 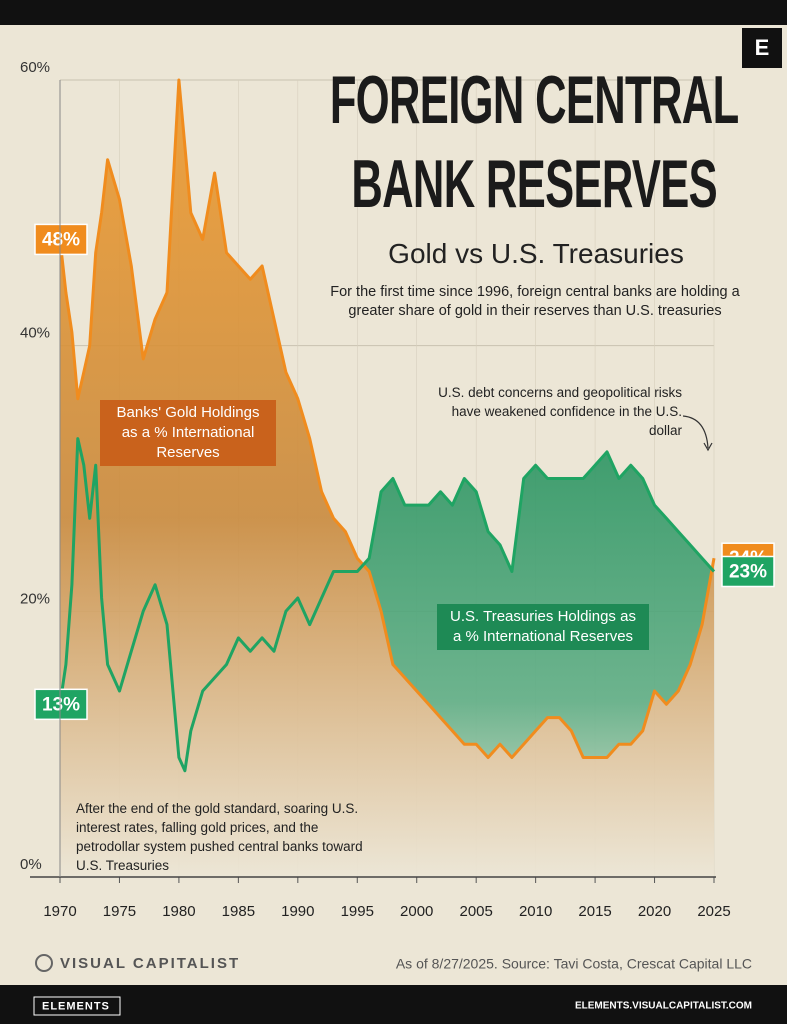 I want to click on x-tick-label: 2020, so click(x=654, y=911).